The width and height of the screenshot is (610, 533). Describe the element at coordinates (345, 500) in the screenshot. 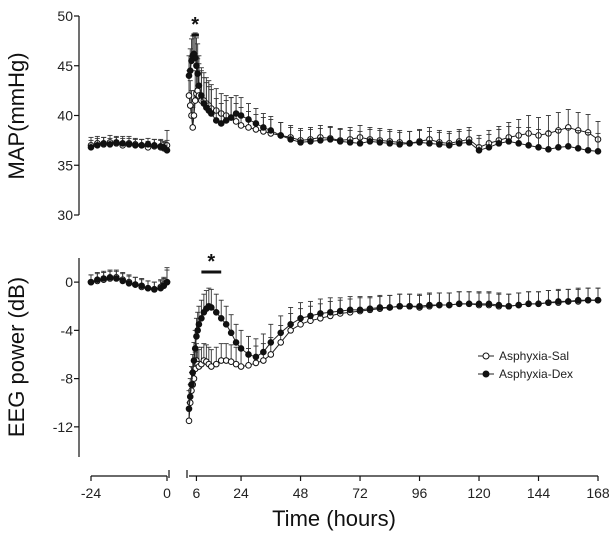

I see `x-axis: -24 0 6 24 48 72 96 120 144 168 Time (hours)` at that location.